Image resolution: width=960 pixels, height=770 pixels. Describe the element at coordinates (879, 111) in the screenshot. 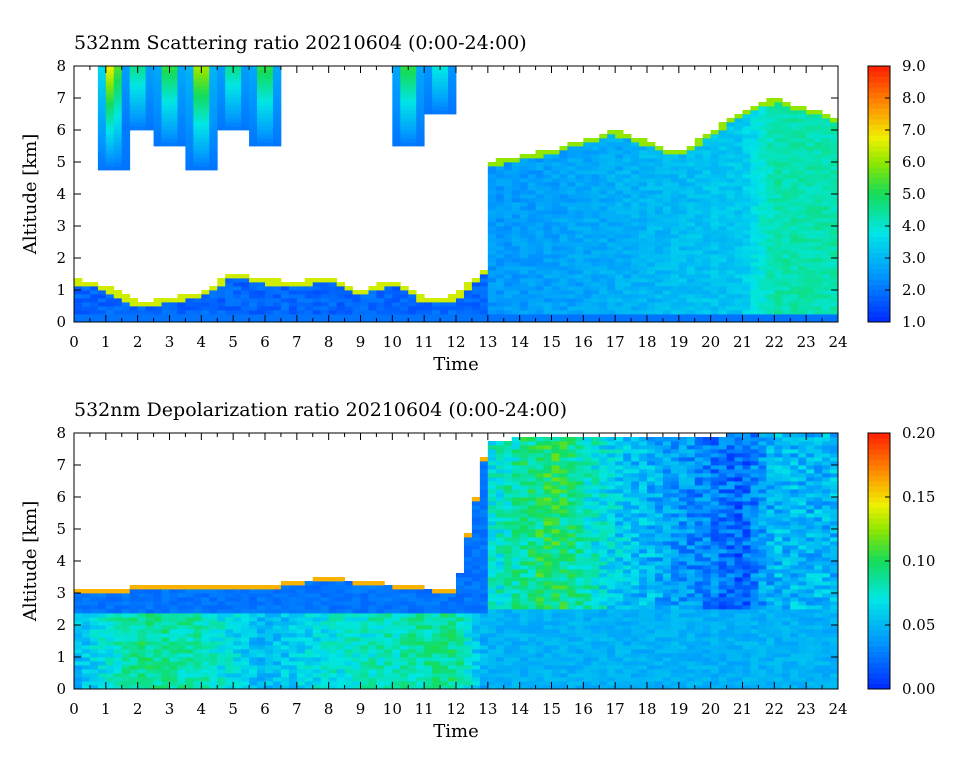

I see `colorbar-swatch` at that location.